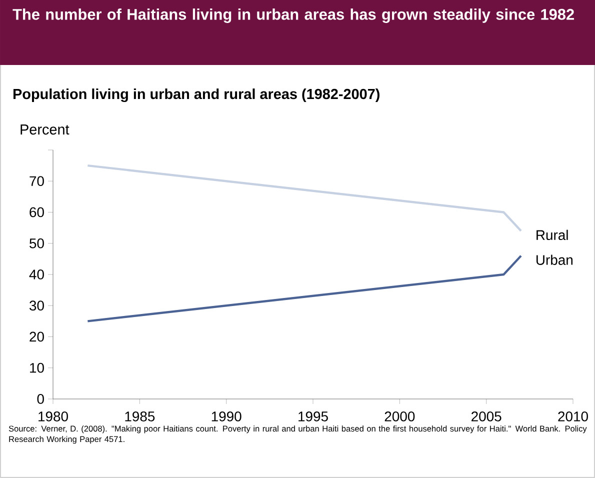 The image size is (595, 478). Describe the element at coordinates (487, 416) in the screenshot. I see `x-tick-label: 2005` at that location.